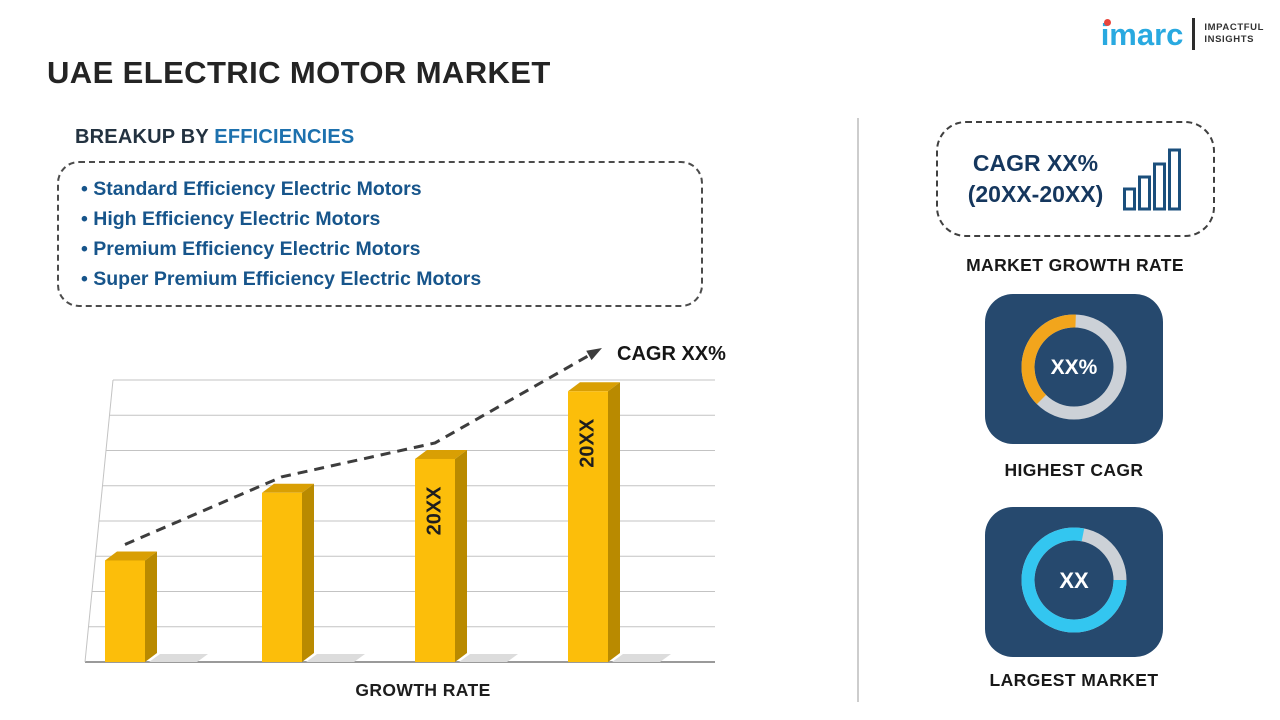  What do you see at coordinates (594, 354) in the screenshot?
I see `trend-arrowhead` at bounding box center [594, 354].